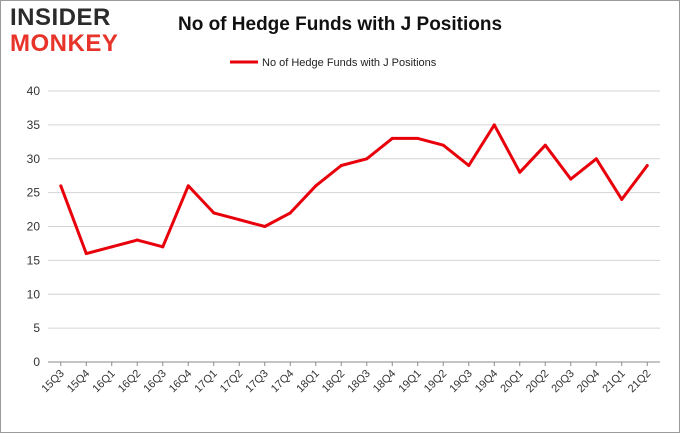 The image size is (680, 433). What do you see at coordinates (232, 382) in the screenshot?
I see `x-tick-label: 17Q2` at bounding box center [232, 382].